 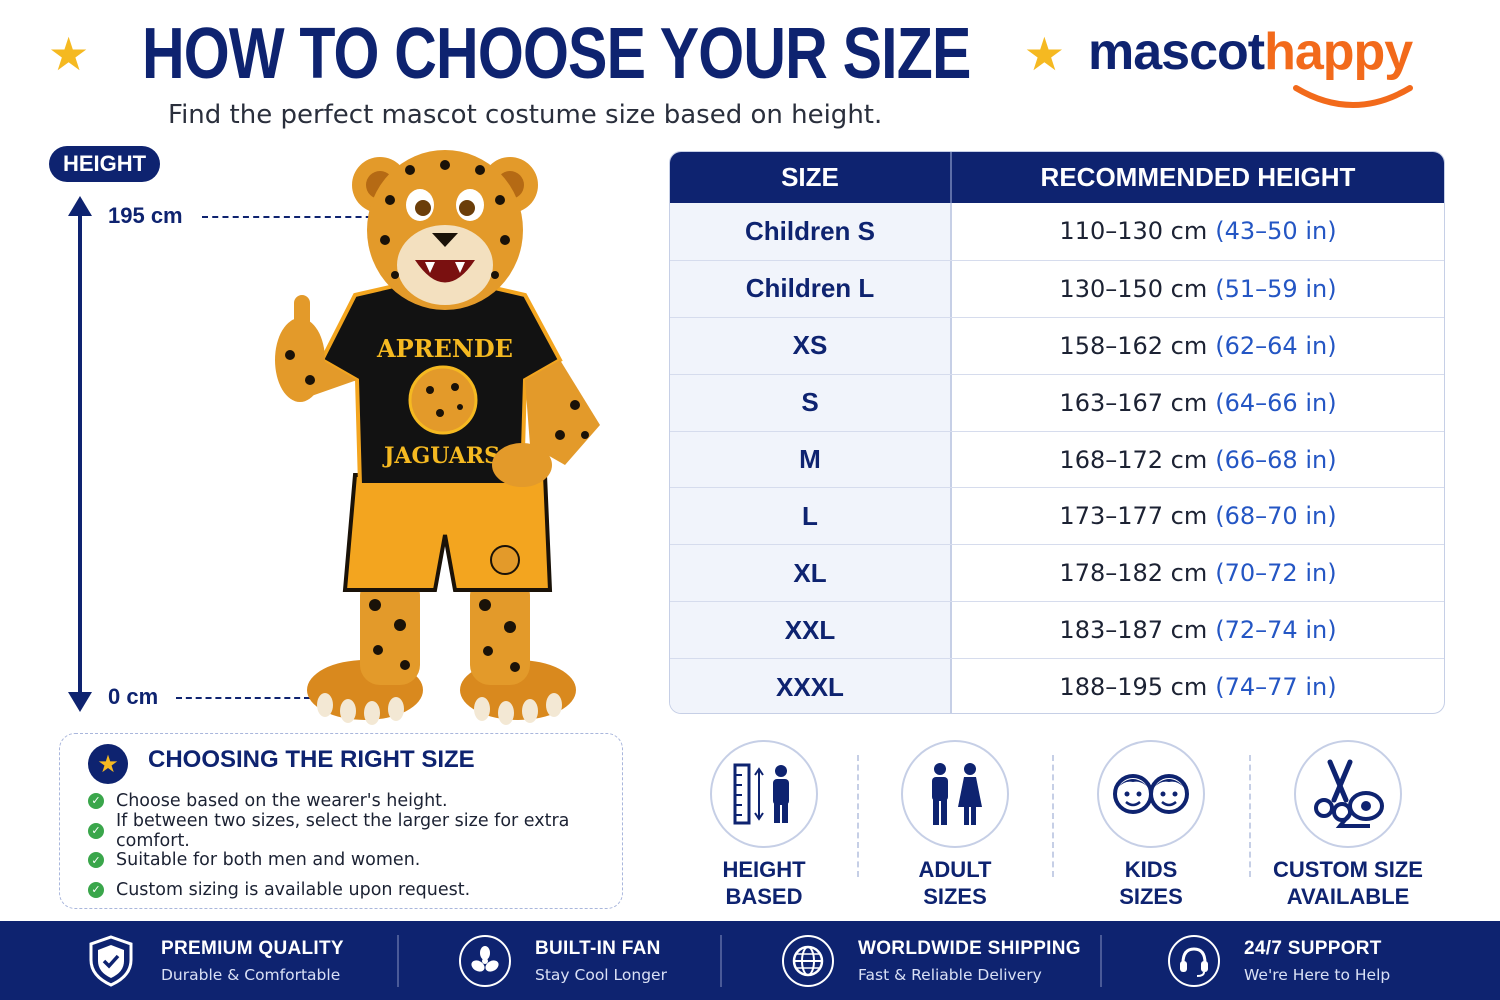 I want to click on height-cell: 188–195 cm (74–77 in), so click(x=1198, y=686).